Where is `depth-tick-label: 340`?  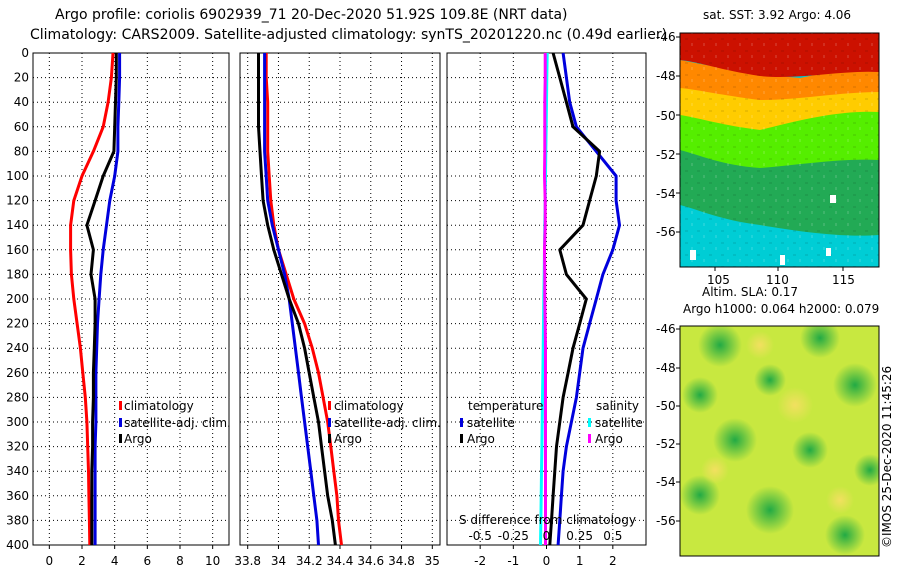 depth-tick-label: 340 is located at coordinates (17, 471).